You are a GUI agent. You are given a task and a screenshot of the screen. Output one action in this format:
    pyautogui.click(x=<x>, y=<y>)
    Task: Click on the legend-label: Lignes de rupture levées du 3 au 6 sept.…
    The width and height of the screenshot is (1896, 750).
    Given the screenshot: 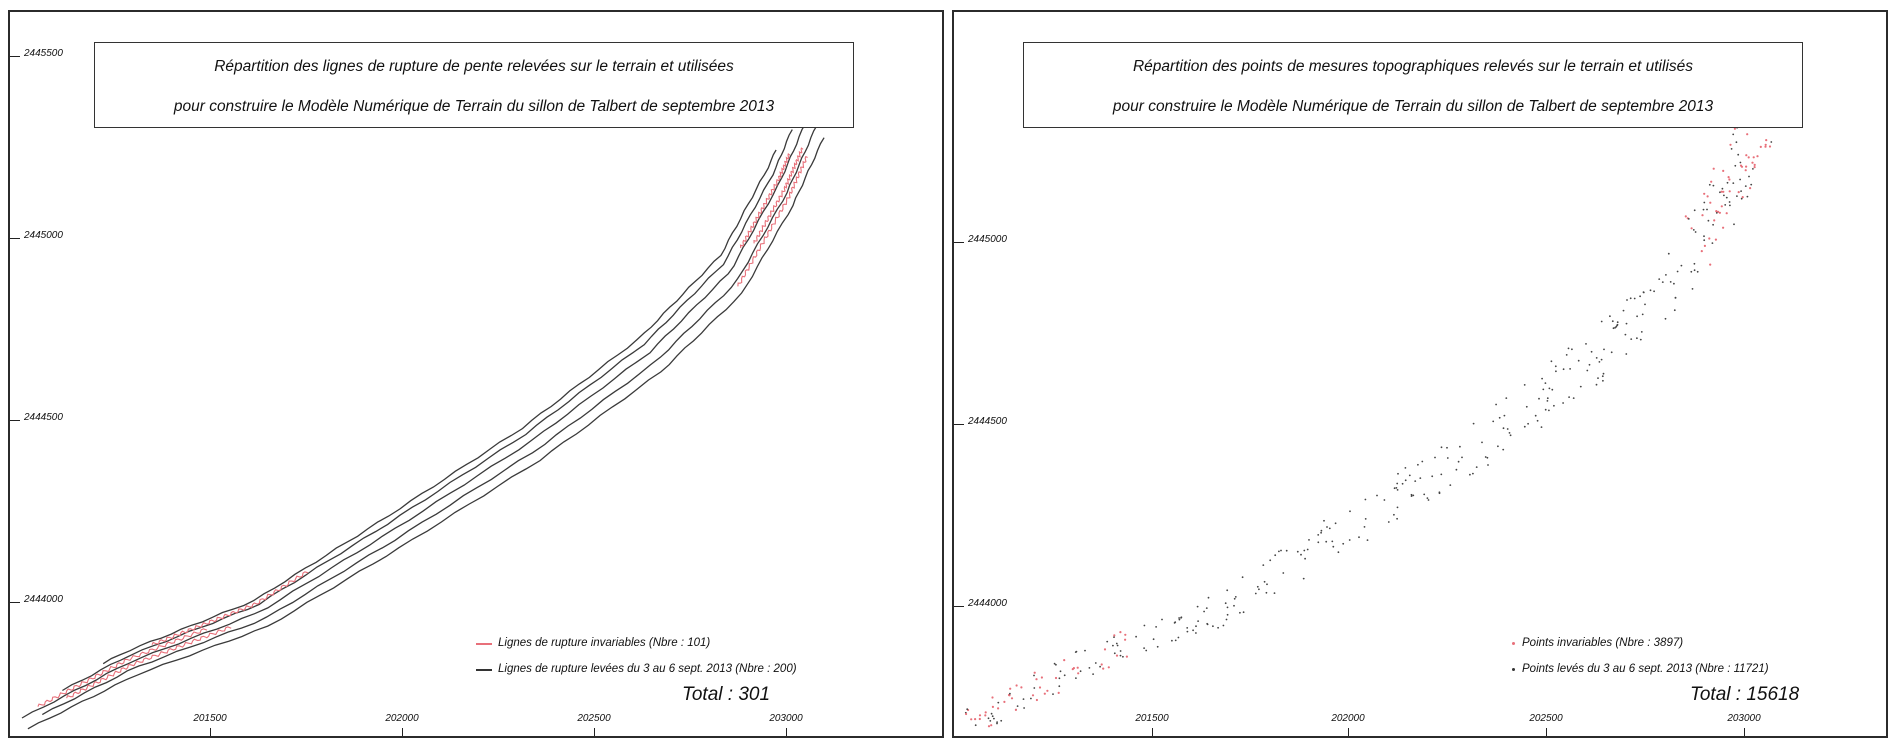 What is the action you would take?
    pyautogui.click(x=647, y=669)
    